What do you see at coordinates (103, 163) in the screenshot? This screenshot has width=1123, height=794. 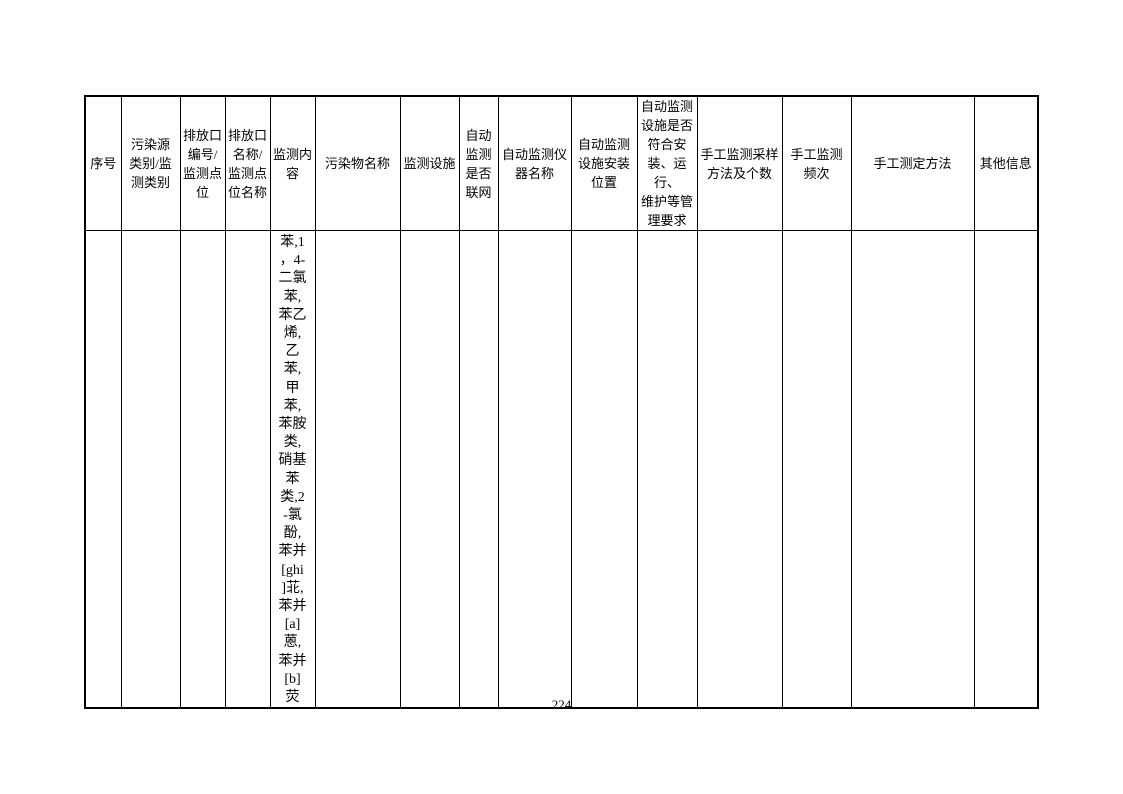 I see `col-header-serial-number: 序号` at bounding box center [103, 163].